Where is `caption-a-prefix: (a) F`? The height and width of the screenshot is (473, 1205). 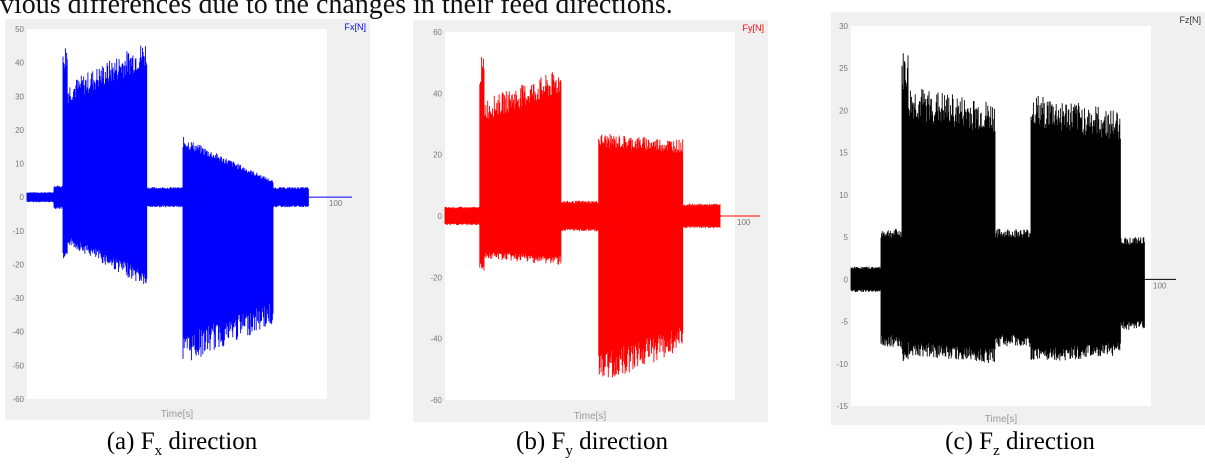 caption-a-prefix: (a) F is located at coordinates (130, 441).